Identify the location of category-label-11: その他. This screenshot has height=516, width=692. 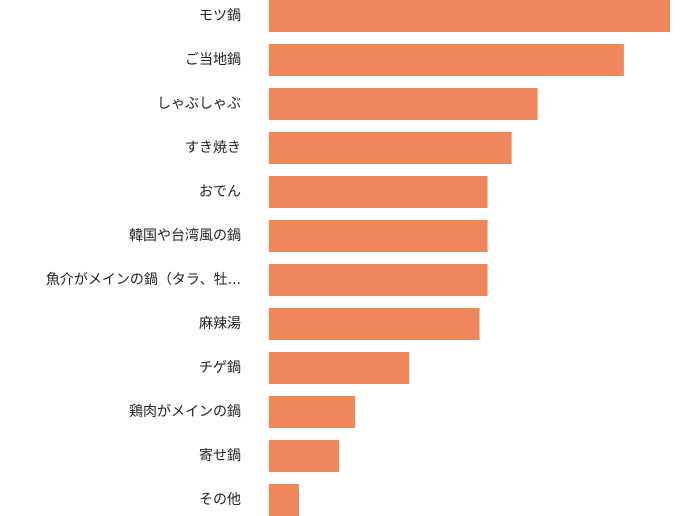
(220, 500).